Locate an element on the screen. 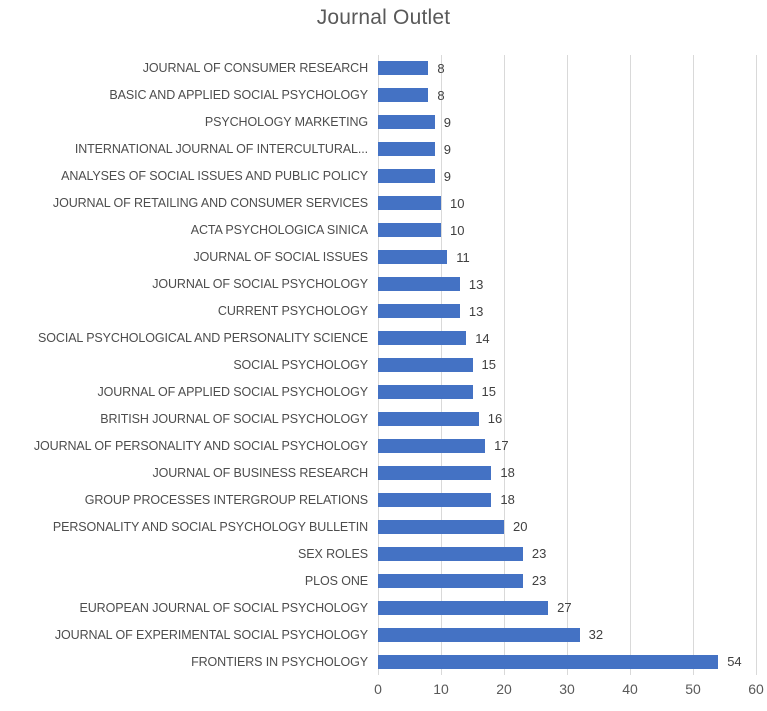 The width and height of the screenshot is (767, 711). category-label: CURRENT PSYCHOLOGY is located at coordinates (292, 311).